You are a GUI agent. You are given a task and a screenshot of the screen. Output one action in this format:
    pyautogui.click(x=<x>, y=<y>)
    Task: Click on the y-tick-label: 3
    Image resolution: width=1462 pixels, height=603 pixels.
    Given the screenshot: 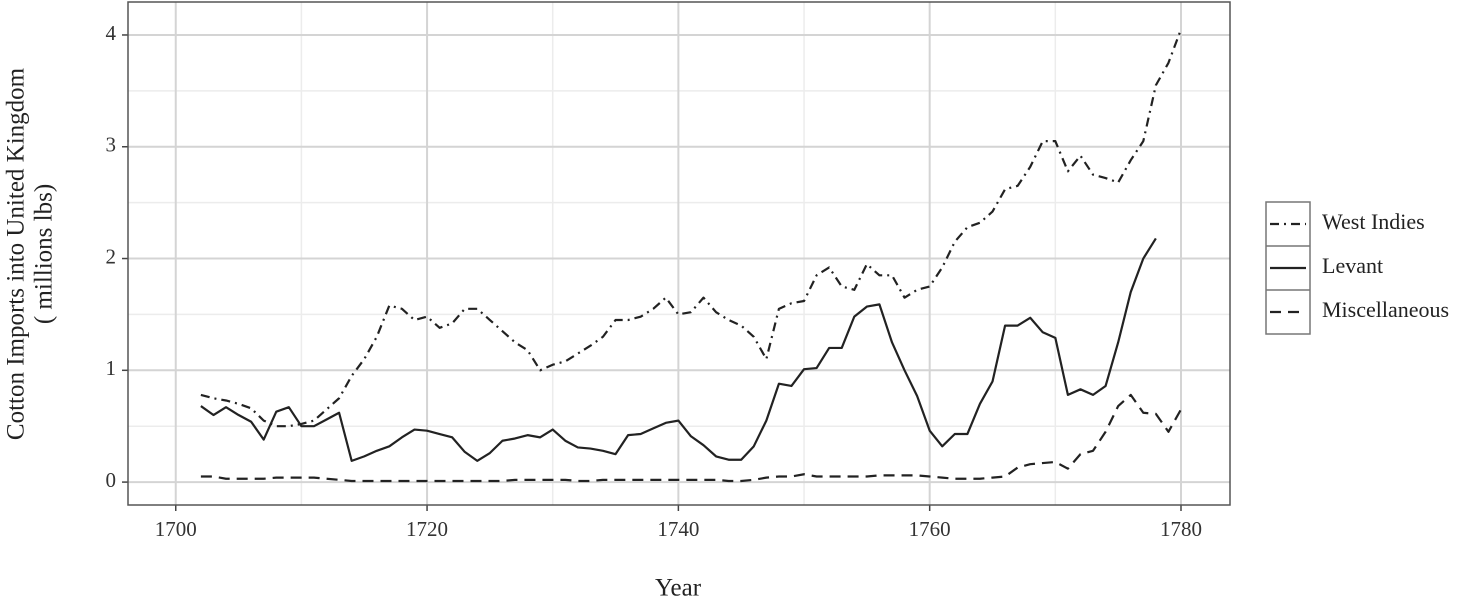 What is the action you would take?
    pyautogui.click(x=111, y=145)
    